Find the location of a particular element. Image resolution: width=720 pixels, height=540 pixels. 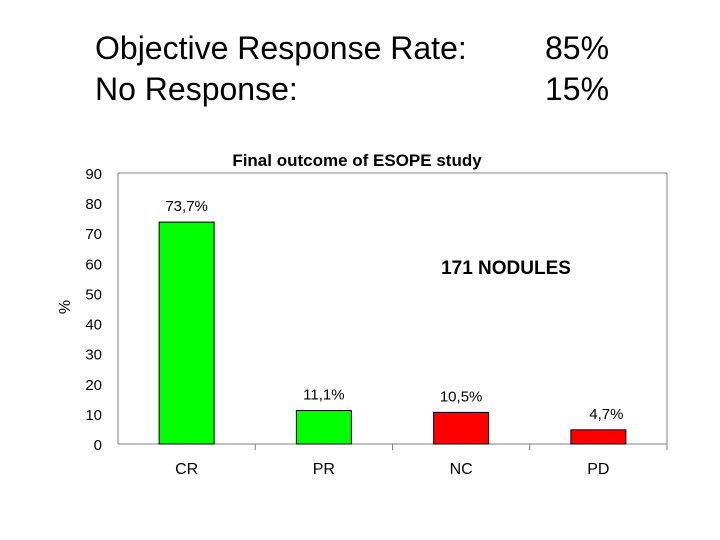

y-tick-label: 80 is located at coordinates (93, 204).